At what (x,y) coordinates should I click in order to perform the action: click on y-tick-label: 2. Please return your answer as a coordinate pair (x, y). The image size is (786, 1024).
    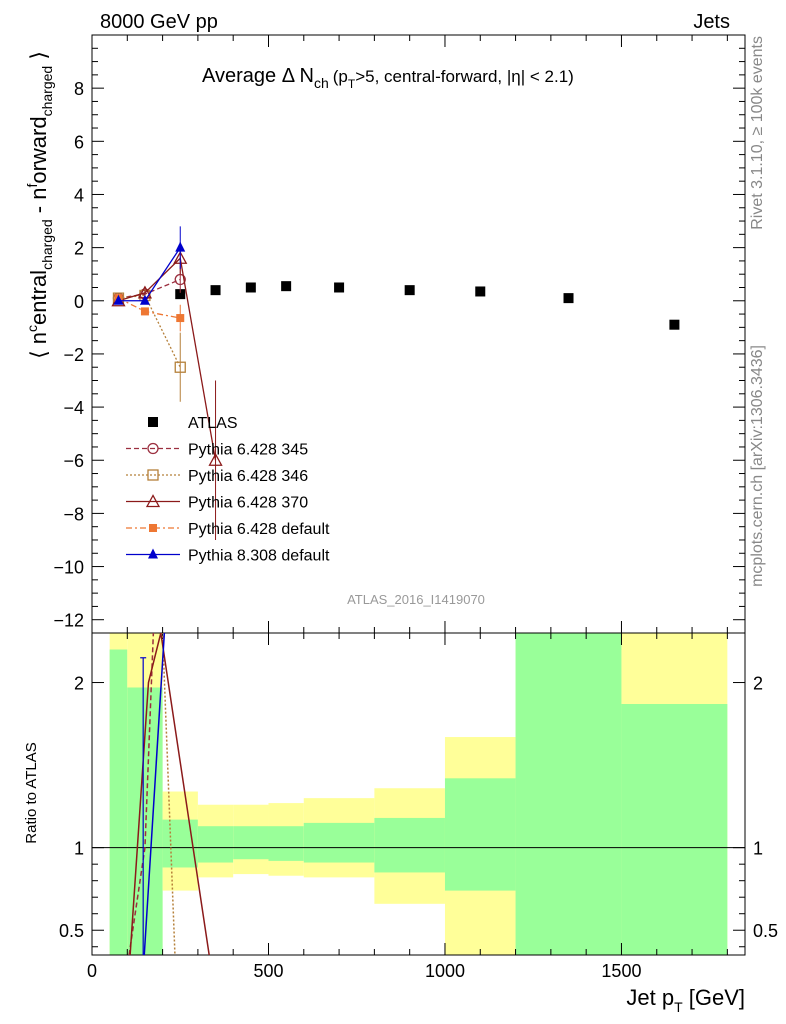
    Looking at the image, I should click on (79, 249).